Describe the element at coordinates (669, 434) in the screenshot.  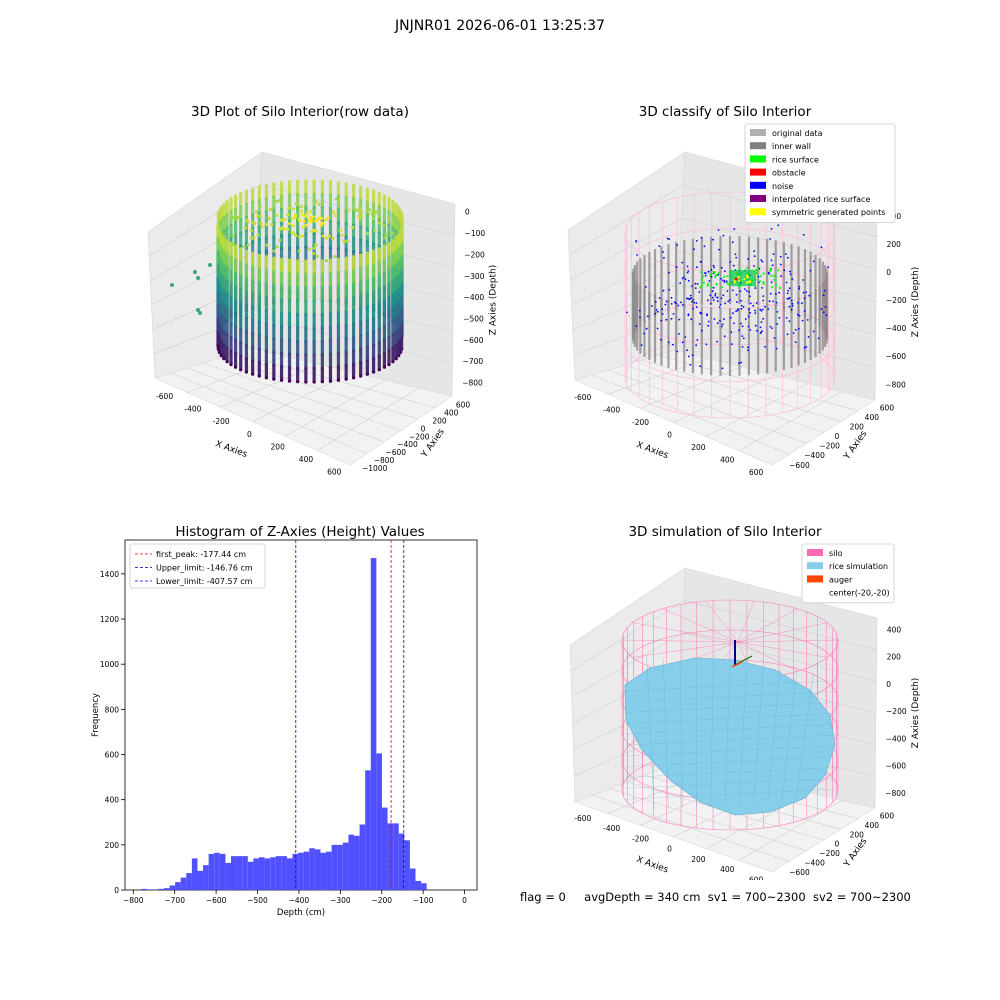
I see `plot2-x-tick-label: 0` at that location.